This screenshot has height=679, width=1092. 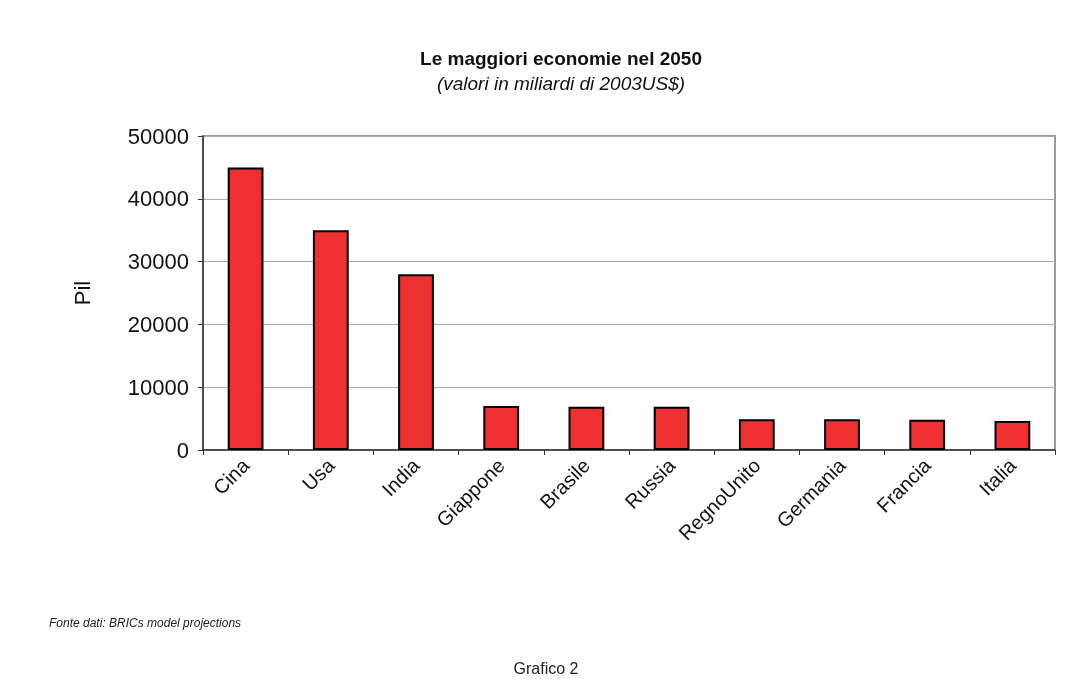 I want to click on y-tick-label: 20000, so click(x=158, y=324).